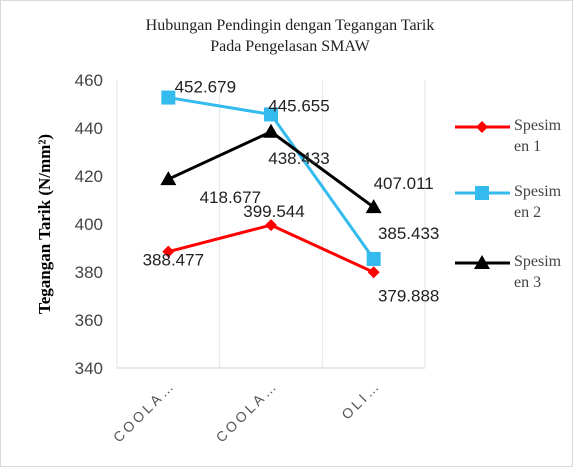  Describe the element at coordinates (298, 158) in the screenshot. I see `data-label: 438.433` at that location.